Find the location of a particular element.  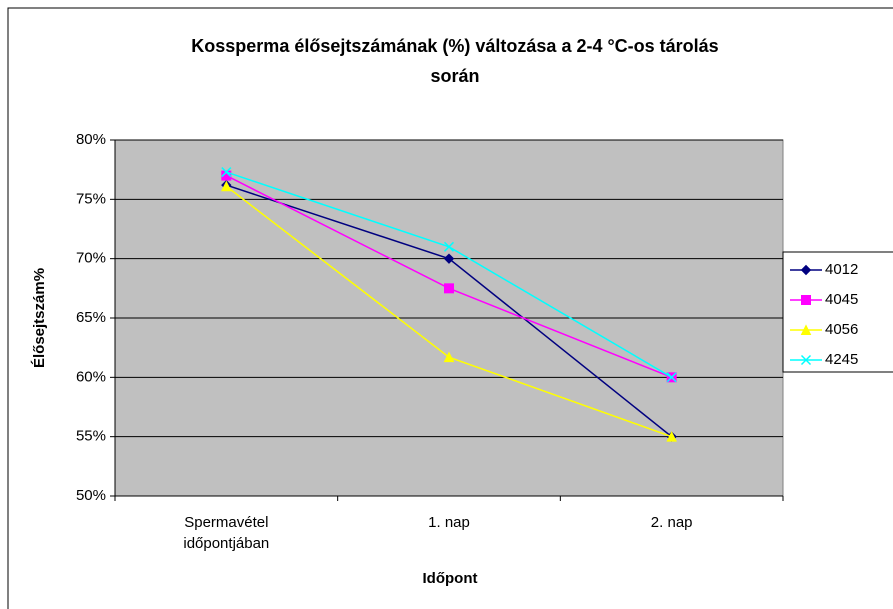

legend-label: 4245 is located at coordinates (841, 359).